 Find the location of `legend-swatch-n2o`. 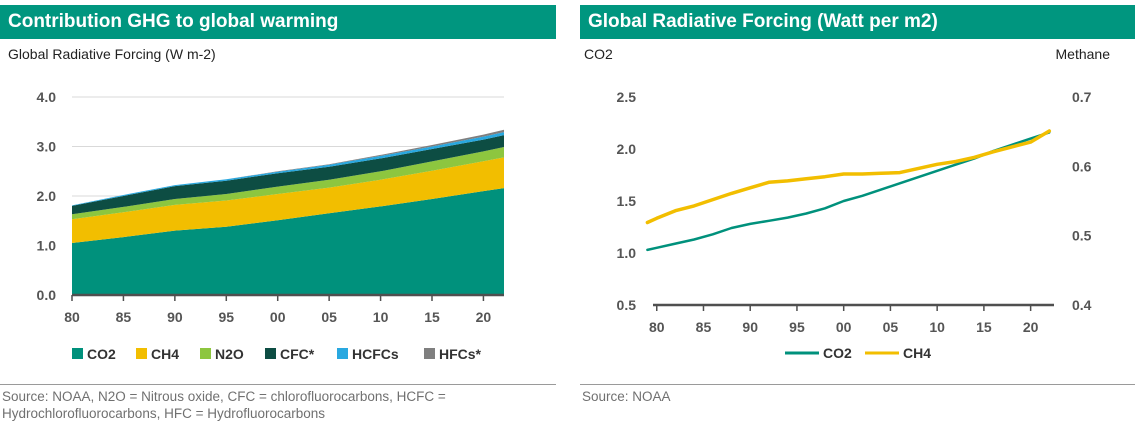

legend-swatch-n2o is located at coordinates (205, 353).